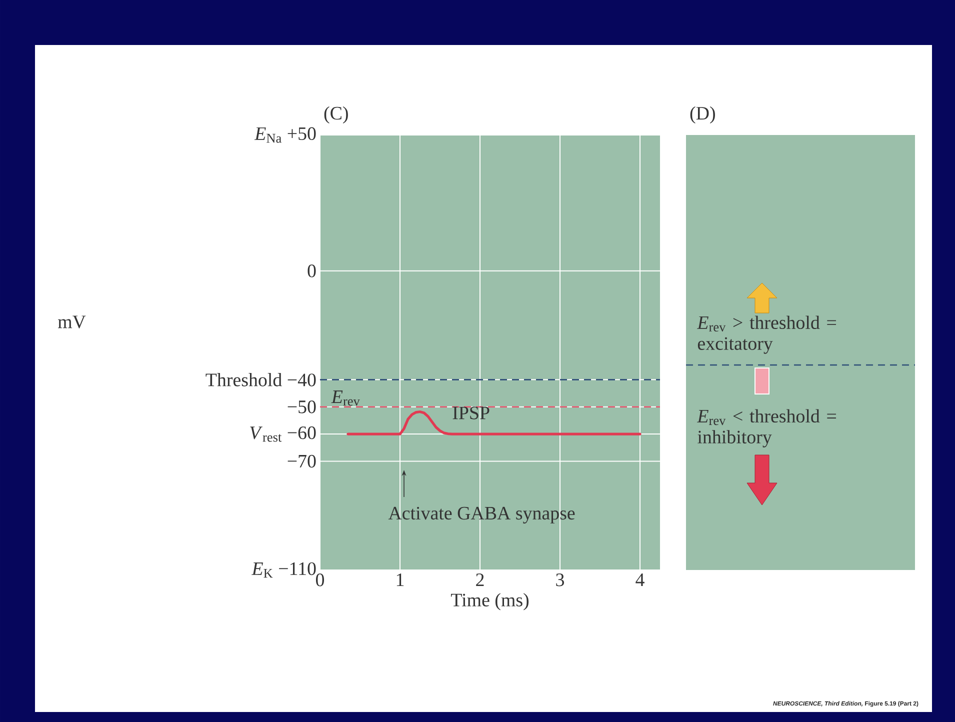  Describe the element at coordinates (72, 322) in the screenshot. I see `y-axis-title: mV` at that location.